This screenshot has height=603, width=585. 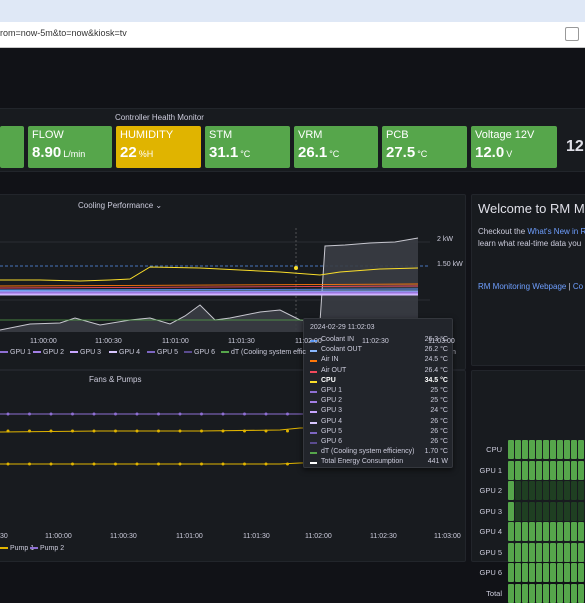 What do you see at coordinates (572, 34) in the screenshot?
I see `extension-icon` at bounding box center [572, 34].